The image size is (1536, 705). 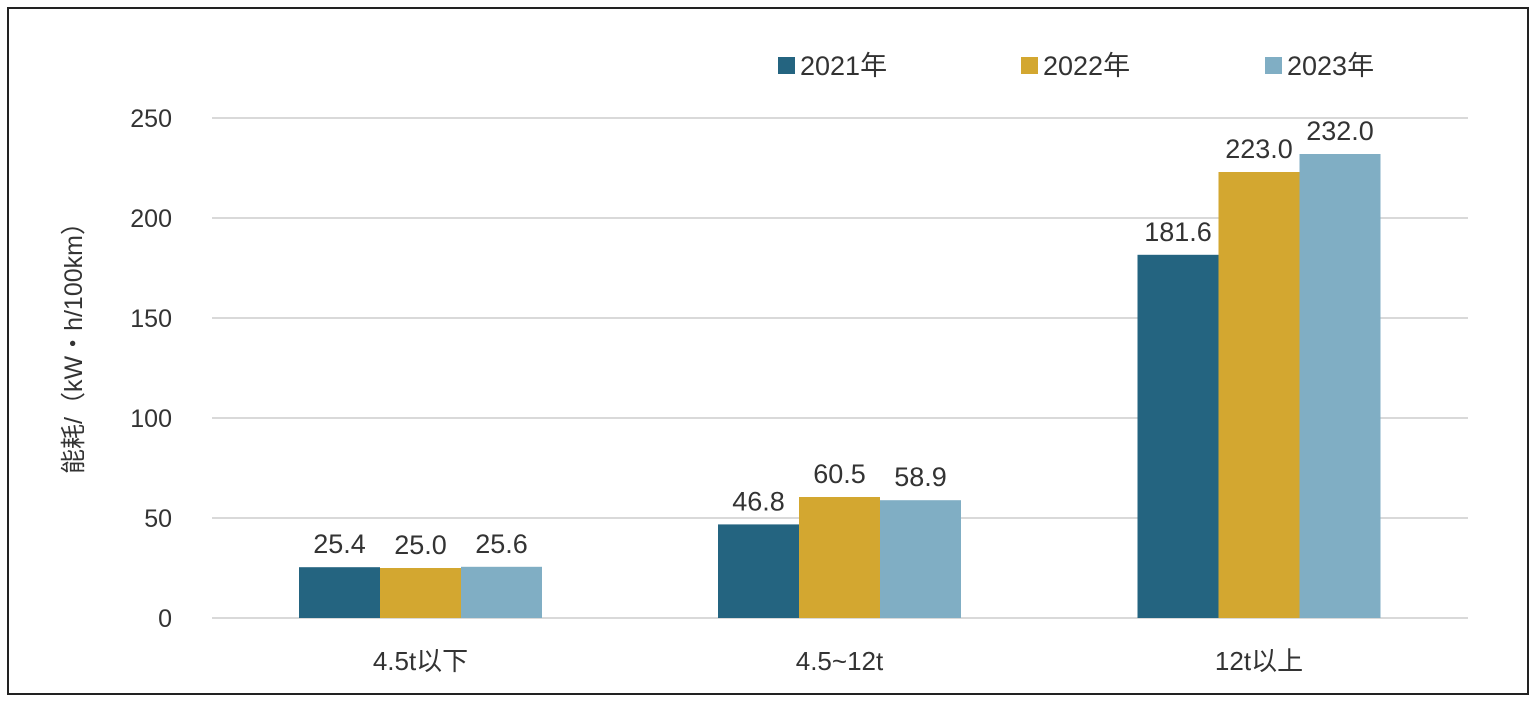 What do you see at coordinates (74, 342) in the screenshot?
I see `y-axis-title: 能耗/（kW・h/100km）` at bounding box center [74, 342].